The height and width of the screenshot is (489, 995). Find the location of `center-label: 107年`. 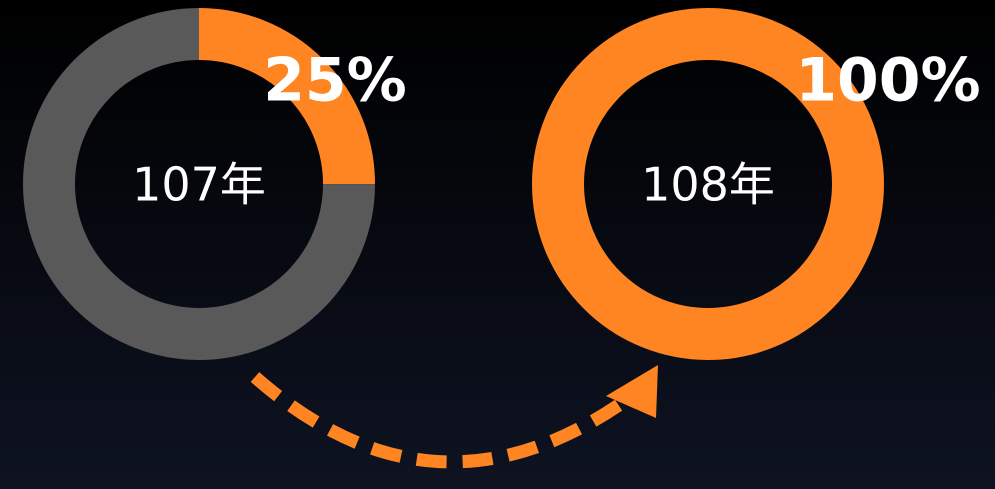

center-label: 107年 is located at coordinates (199, 185).